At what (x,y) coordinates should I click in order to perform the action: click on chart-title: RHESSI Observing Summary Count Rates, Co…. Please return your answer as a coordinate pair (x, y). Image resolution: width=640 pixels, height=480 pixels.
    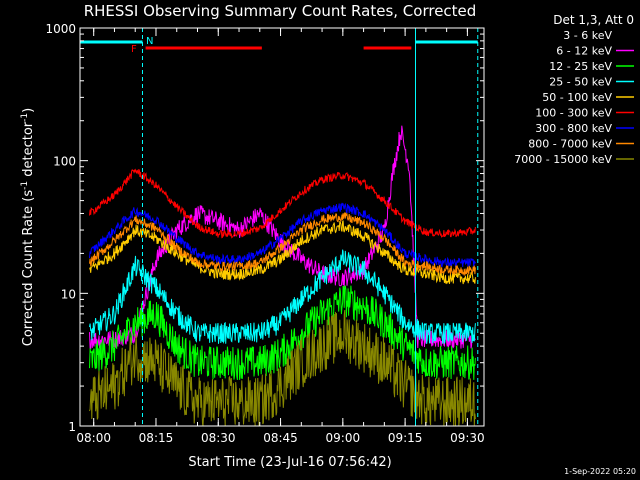
    Looking at the image, I should click on (280, 11).